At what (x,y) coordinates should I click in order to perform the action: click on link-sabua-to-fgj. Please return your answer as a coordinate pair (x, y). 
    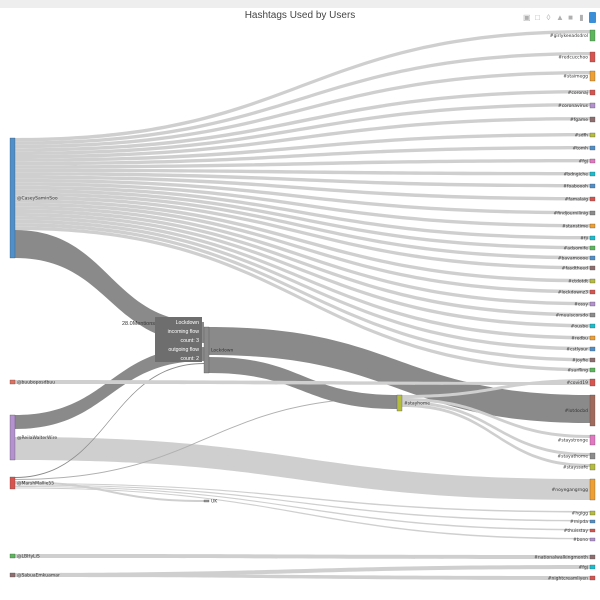
    Looking at the image, I should click on (302, 571).